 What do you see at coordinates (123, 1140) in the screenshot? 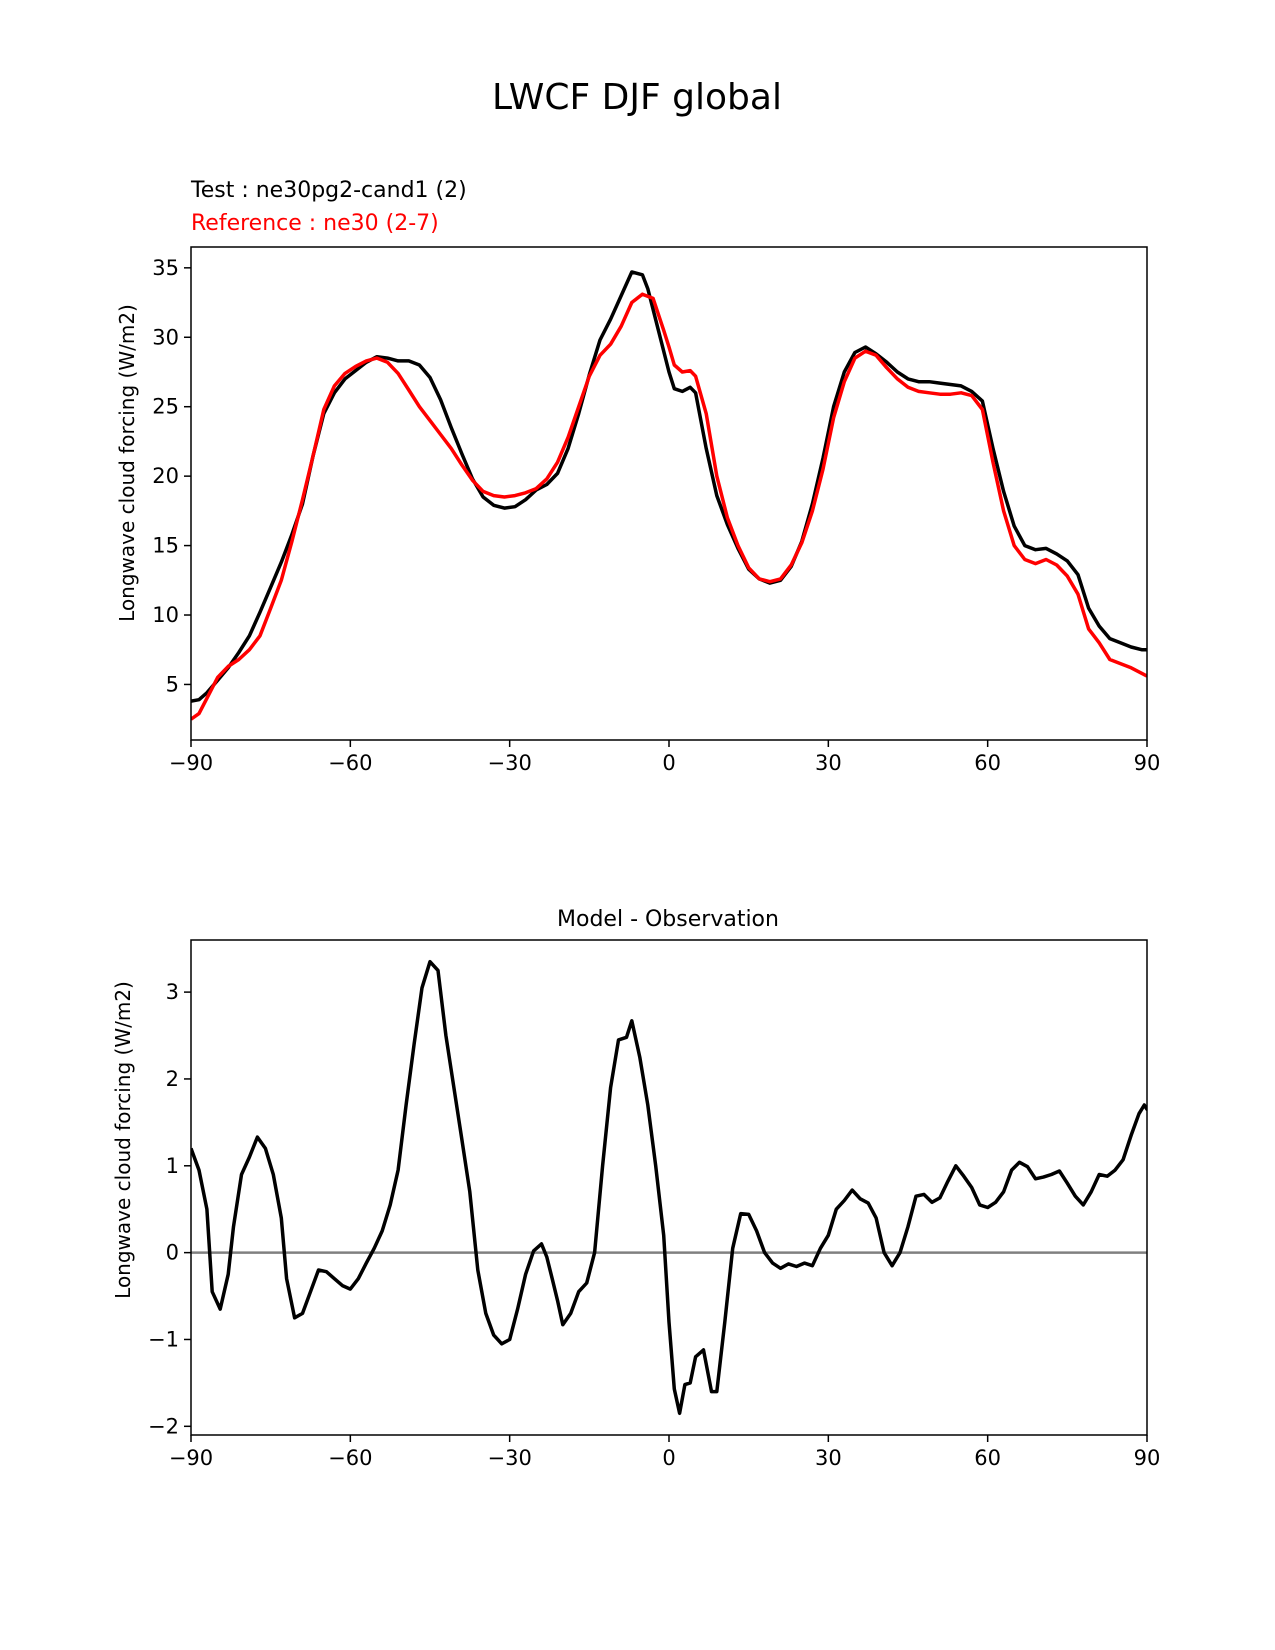
I see `bottom-y-axis-label: Longwave cloud forcing (W/m2)` at bounding box center [123, 1140].